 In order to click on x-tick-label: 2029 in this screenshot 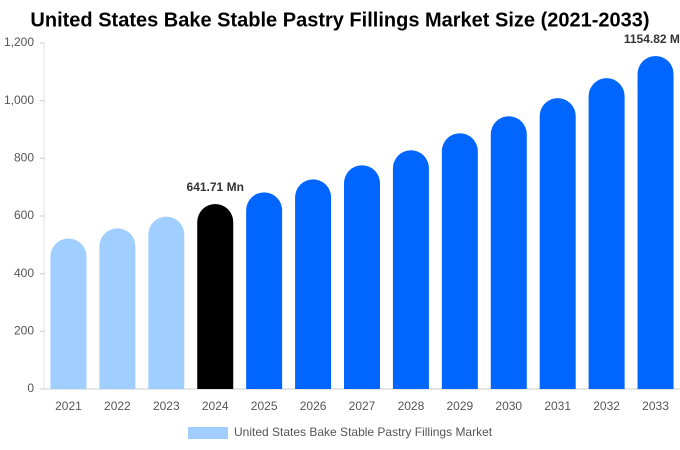, I will do `click(459, 406)`.